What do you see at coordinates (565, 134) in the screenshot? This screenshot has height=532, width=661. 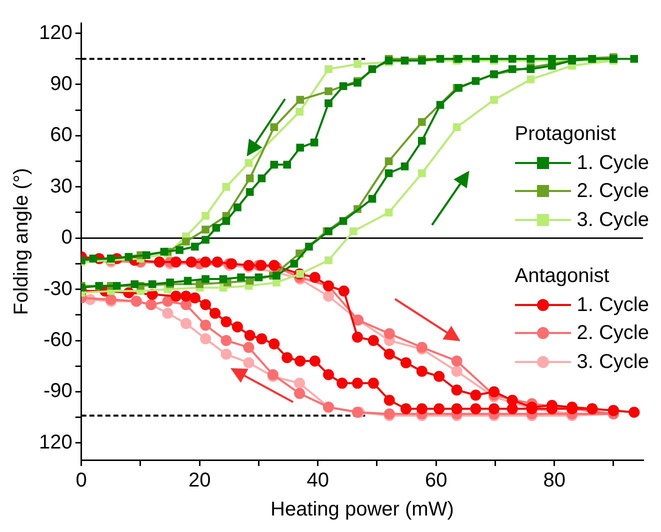 I see `annotation: Protagonist` at bounding box center [565, 134].